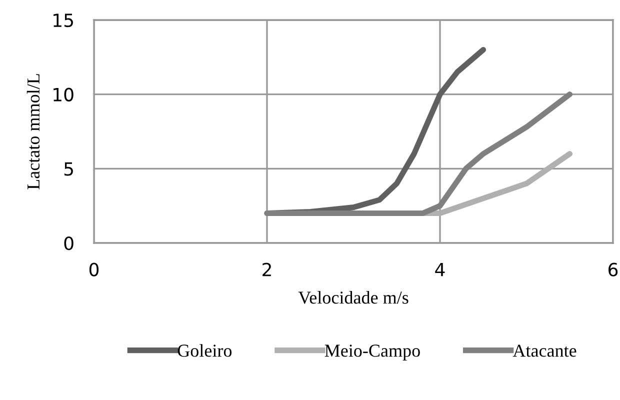 This screenshot has width=620, height=400. What do you see at coordinates (544, 350) in the screenshot?
I see `legend-label: Atacante` at bounding box center [544, 350].